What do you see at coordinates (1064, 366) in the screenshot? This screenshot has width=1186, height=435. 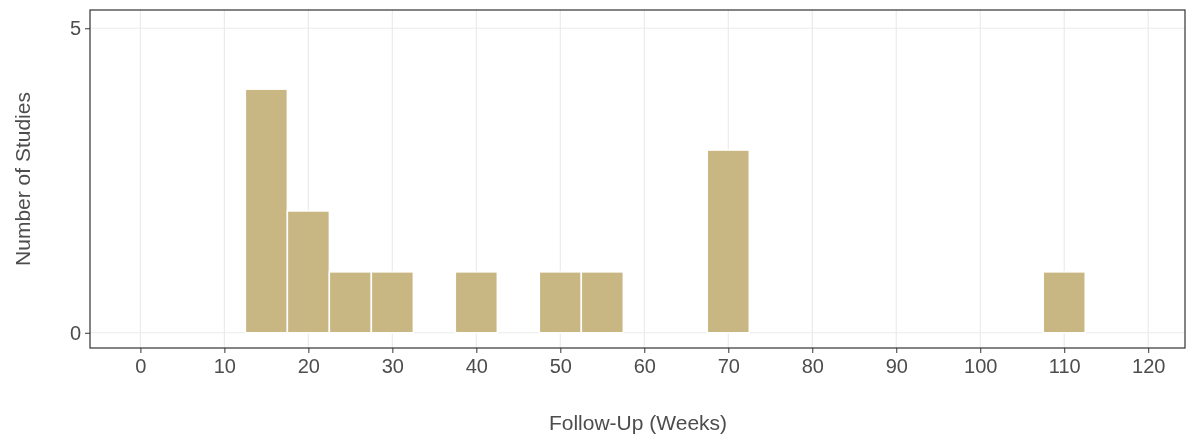 I see `x-tick-label: 110` at bounding box center [1064, 366].